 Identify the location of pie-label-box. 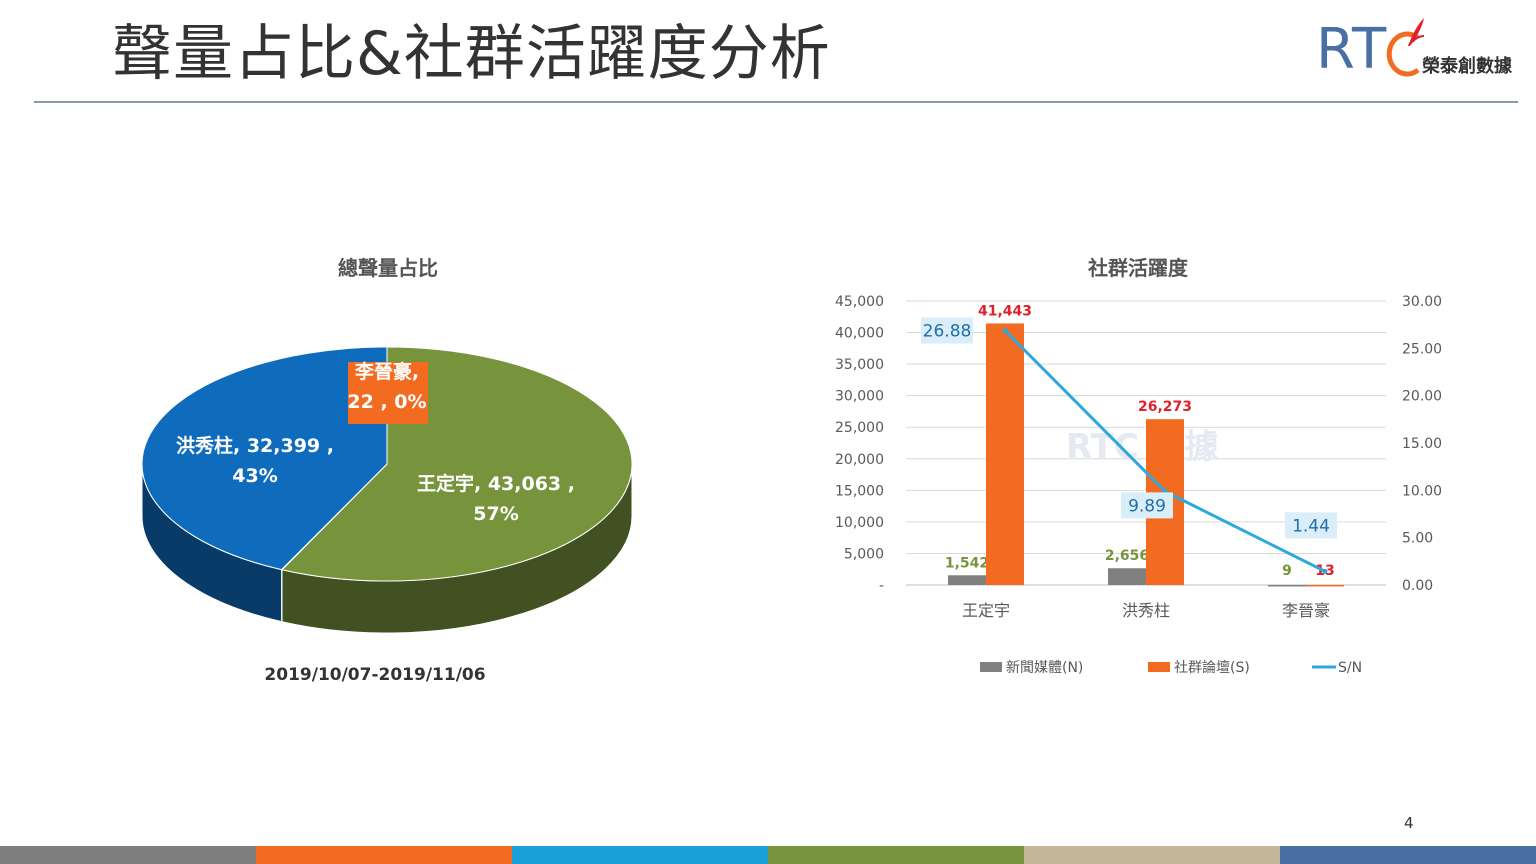
(388, 393).